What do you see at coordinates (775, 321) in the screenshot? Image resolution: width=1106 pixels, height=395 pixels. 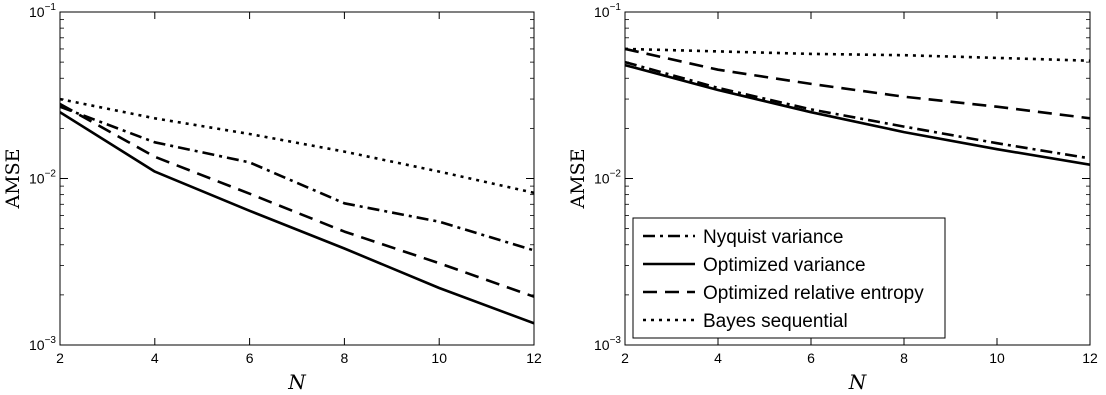 I see `legend-label: Bayes sequential` at bounding box center [775, 321].